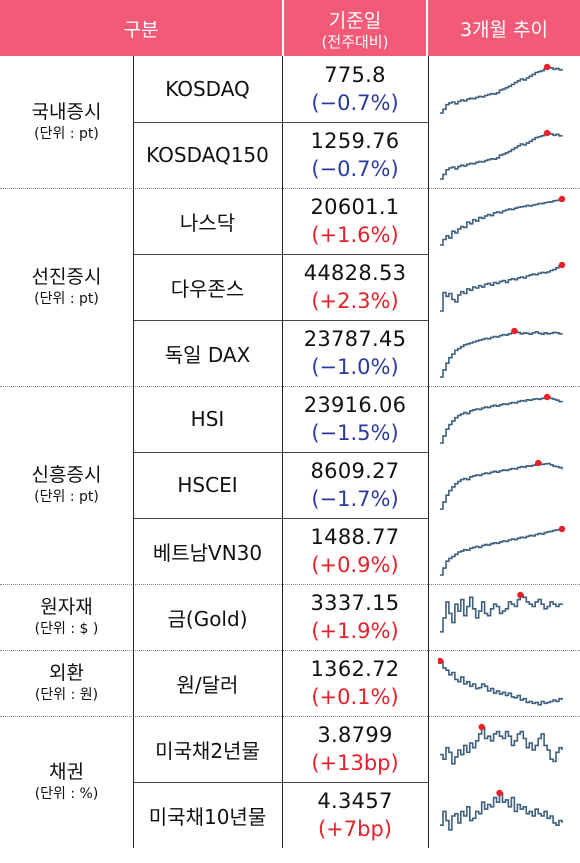  What do you see at coordinates (355, 141) in the screenshot?
I see `indicator-value: 1259.76` at bounding box center [355, 141].